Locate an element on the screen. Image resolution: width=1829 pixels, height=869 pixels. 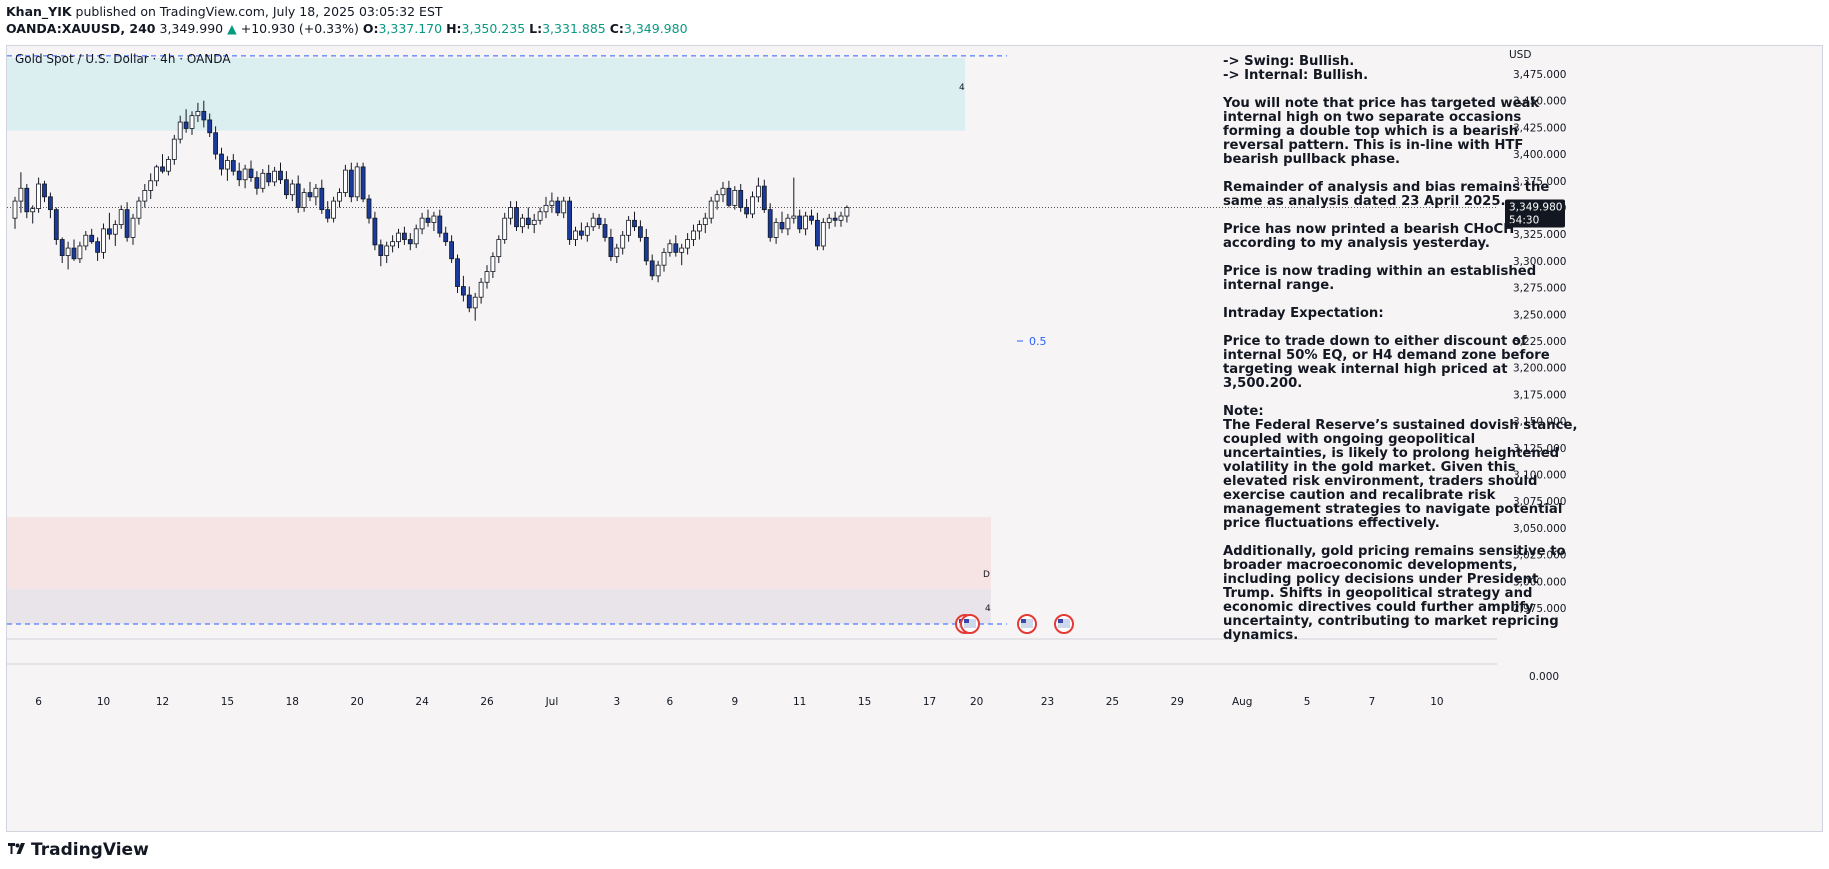
publisher-name: Khan_YIK is located at coordinates (39, 11).